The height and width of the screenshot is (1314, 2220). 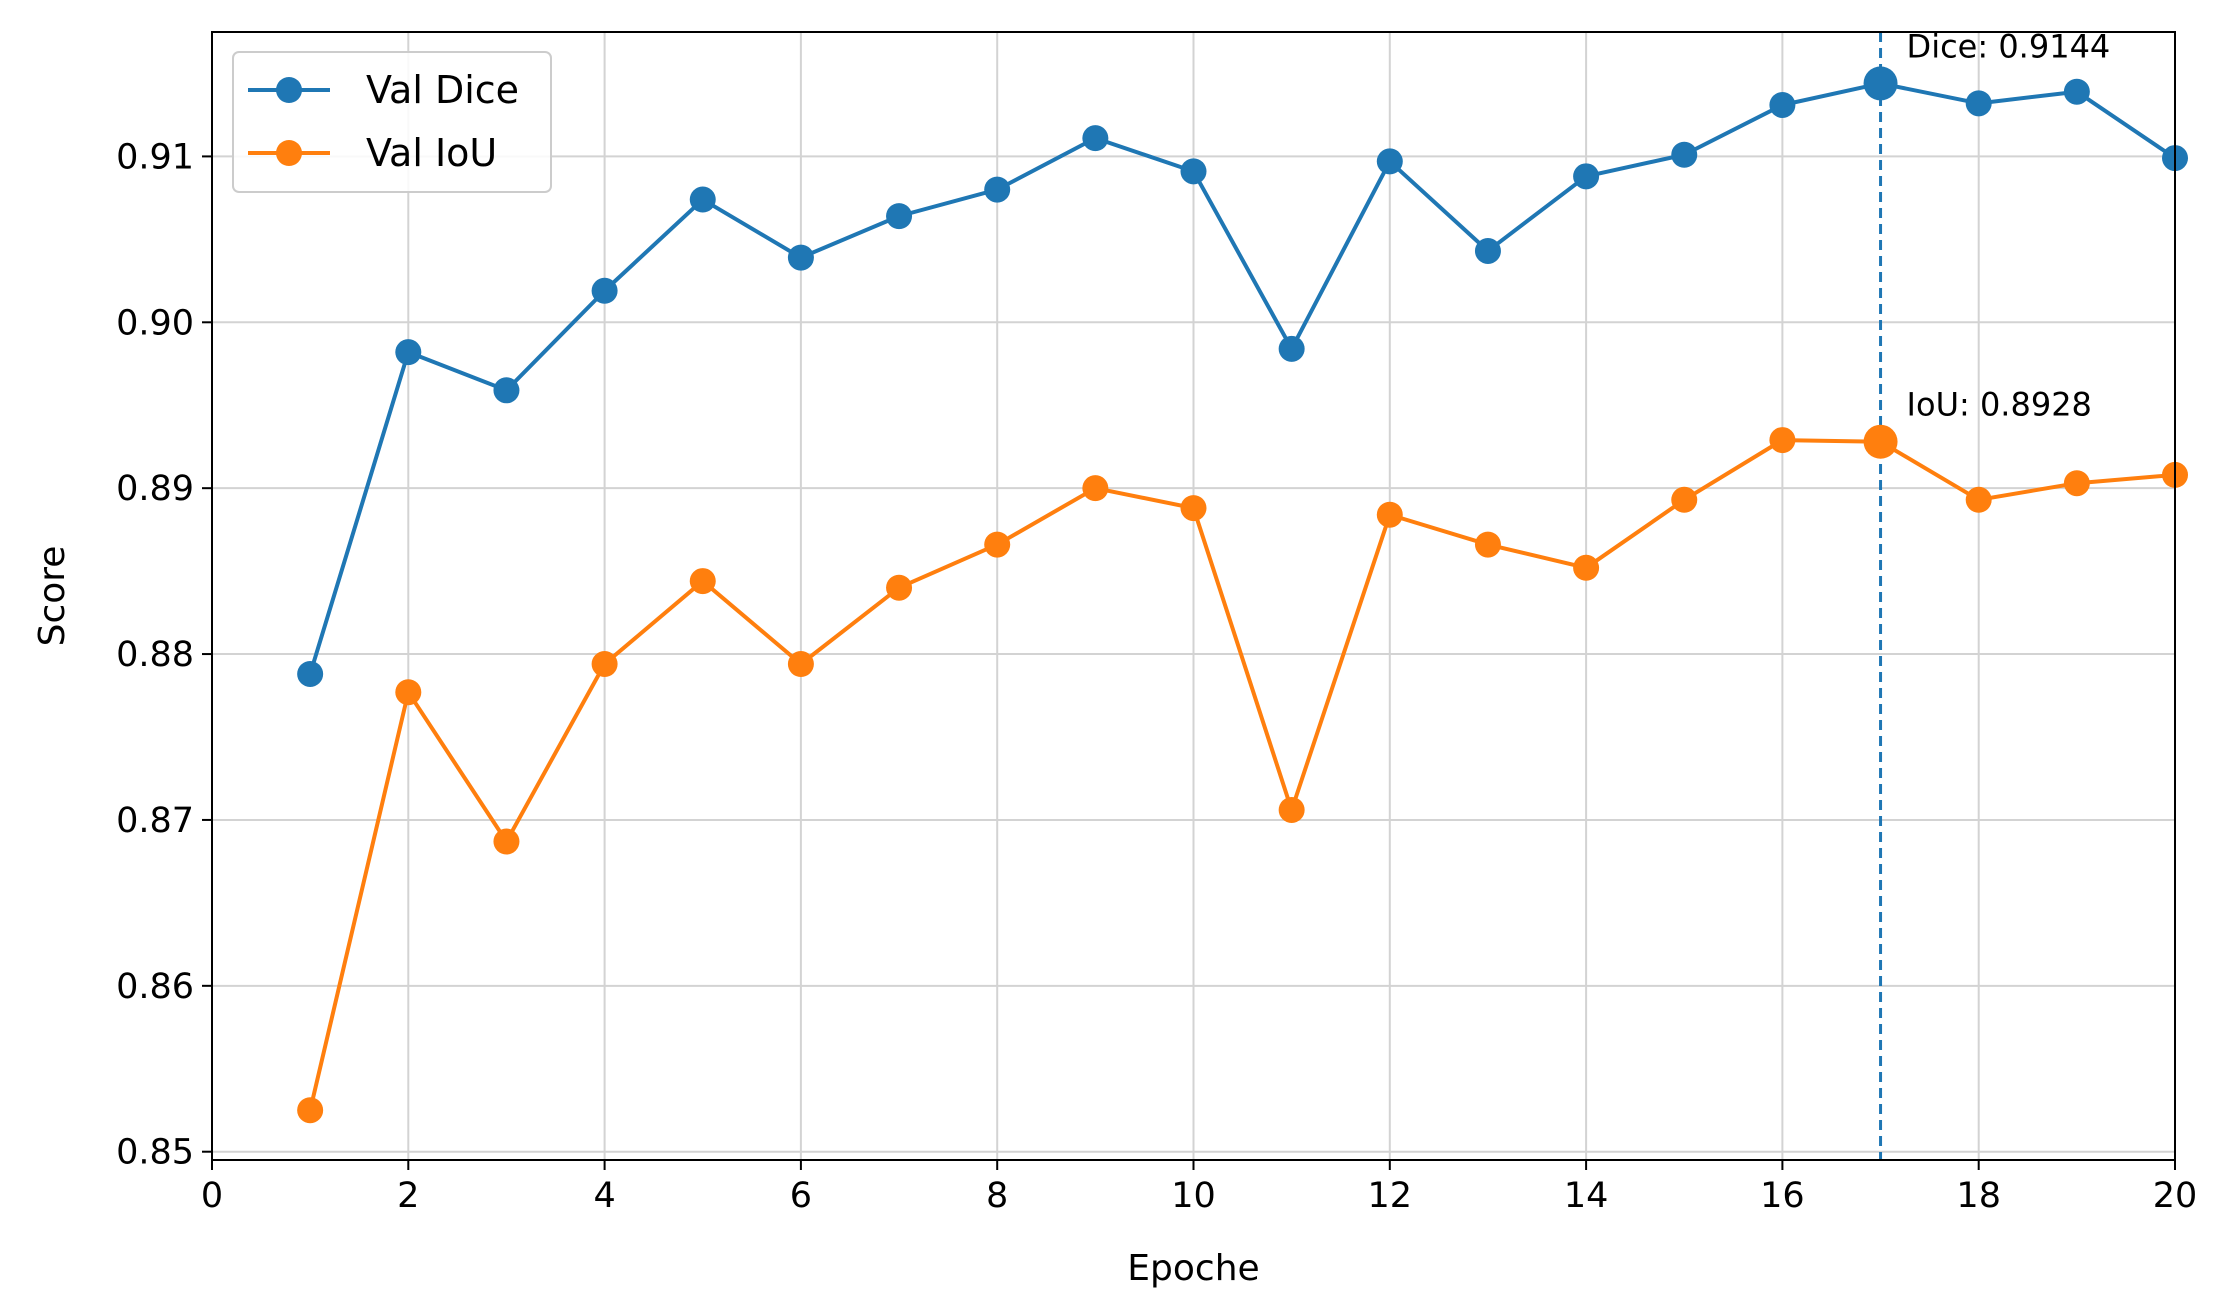 What do you see at coordinates (1987, 243) in the screenshot?
I see `annotations: Dice: 0.9144 IoU: 0.8928` at bounding box center [1987, 243].